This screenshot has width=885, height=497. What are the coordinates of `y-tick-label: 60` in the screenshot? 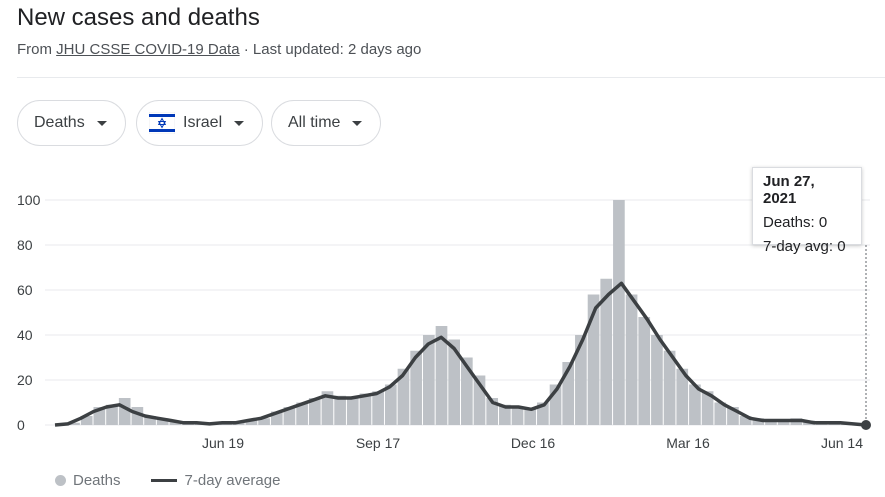 It's located at (25, 290).